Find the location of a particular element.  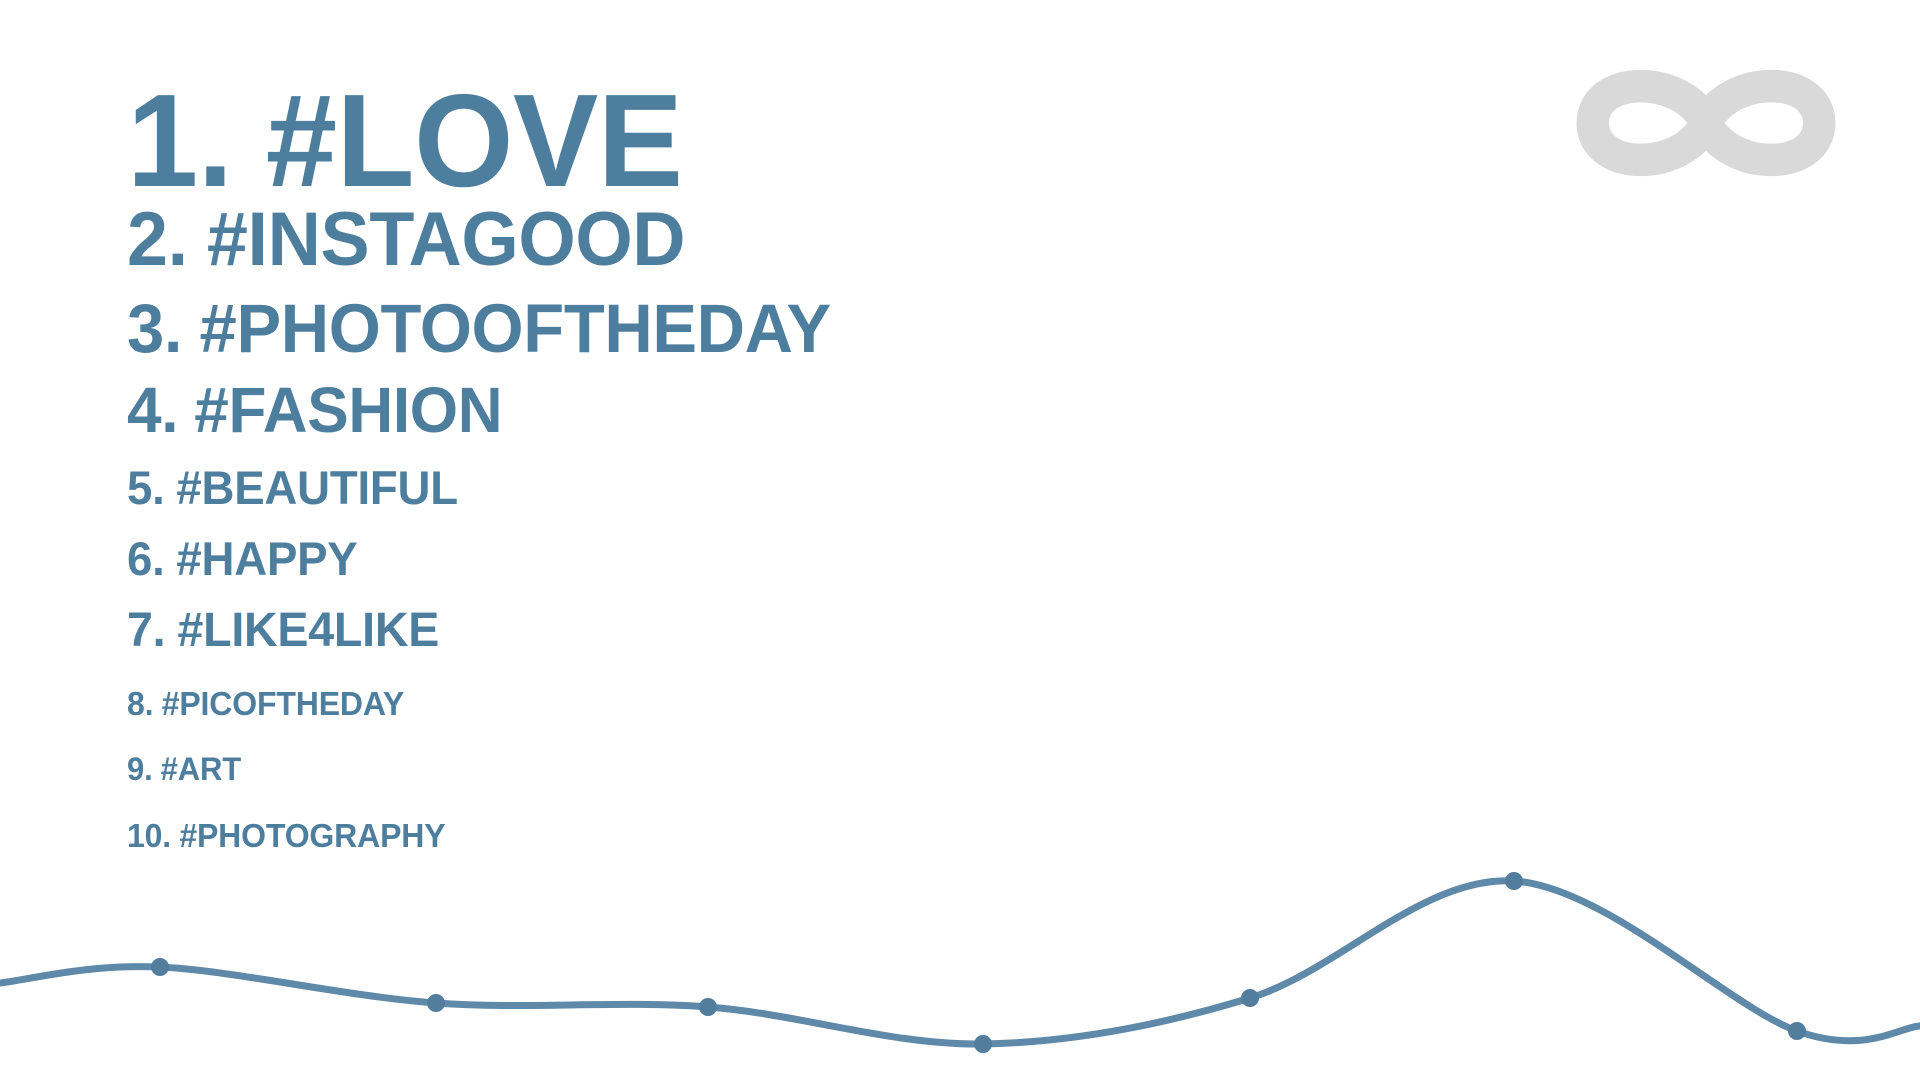

hashtag-item-6: 6. #HAPPY is located at coordinates (242, 558).